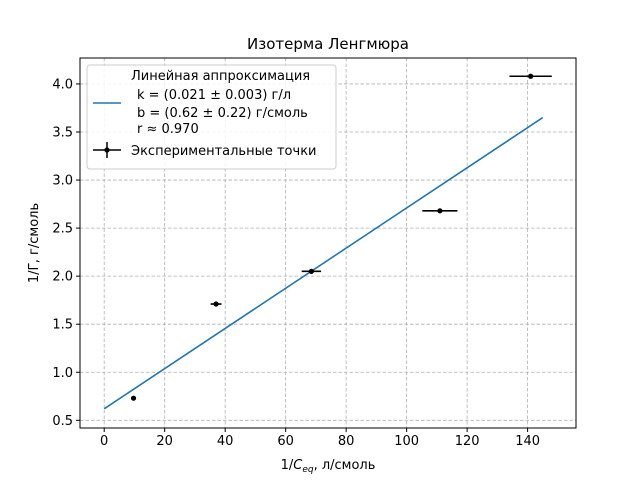 The height and width of the screenshot is (480, 640). Describe the element at coordinates (224, 151) in the screenshot. I see `legend-points-label: Экспериментальные точки` at that location.